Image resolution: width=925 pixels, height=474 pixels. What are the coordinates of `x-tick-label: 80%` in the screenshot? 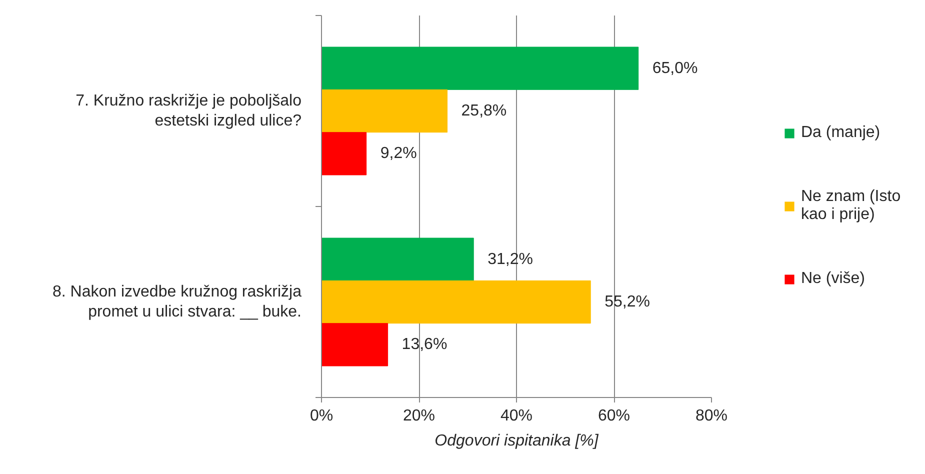 It's located at (711, 416).